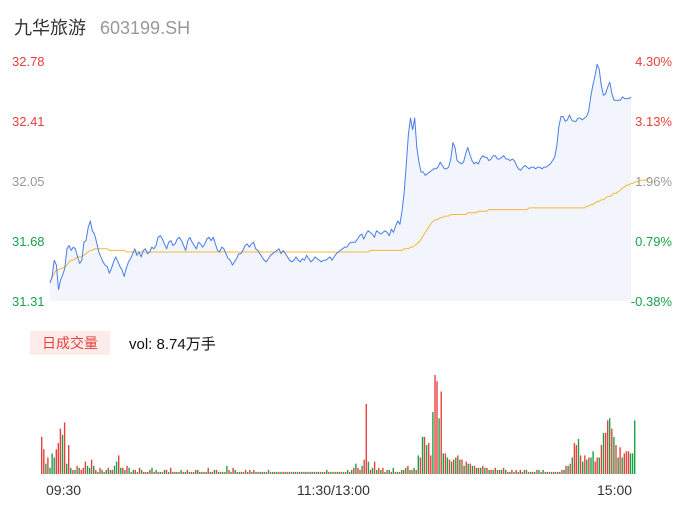 The image size is (686, 524). Describe the element at coordinates (28, 241) in the screenshot. I see `y-left-label: 31.68` at that location.